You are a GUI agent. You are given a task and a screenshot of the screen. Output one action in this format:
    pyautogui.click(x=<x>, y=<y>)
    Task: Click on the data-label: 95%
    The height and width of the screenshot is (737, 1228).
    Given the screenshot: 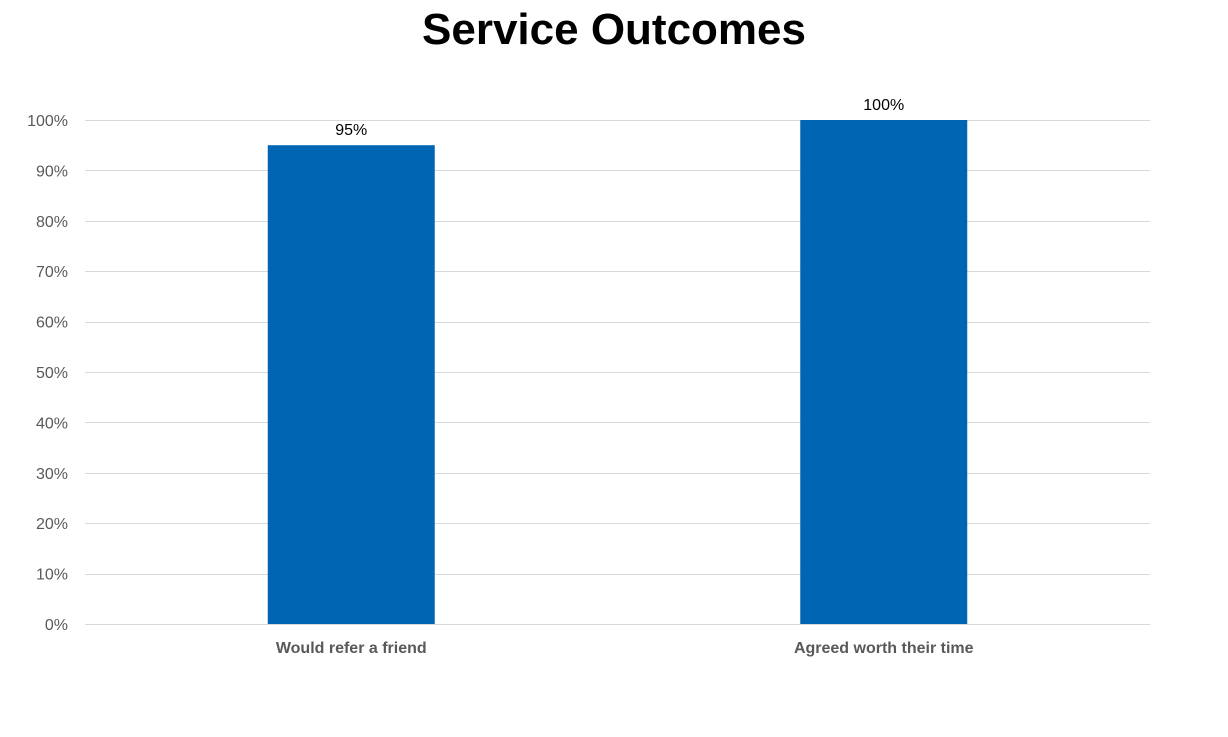 What is the action you would take?
    pyautogui.click(x=351, y=130)
    